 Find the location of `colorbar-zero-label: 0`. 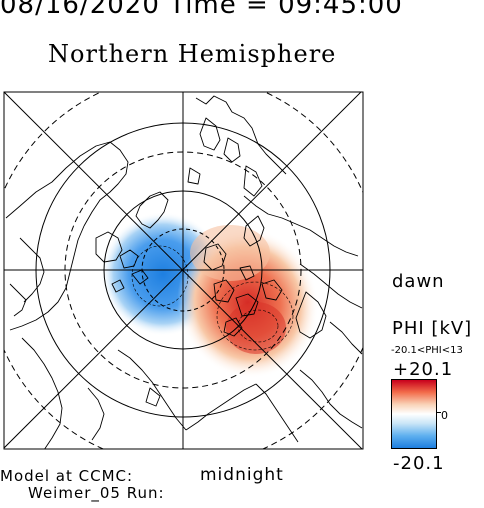

colorbar-zero-label: 0 is located at coordinates (444, 415).